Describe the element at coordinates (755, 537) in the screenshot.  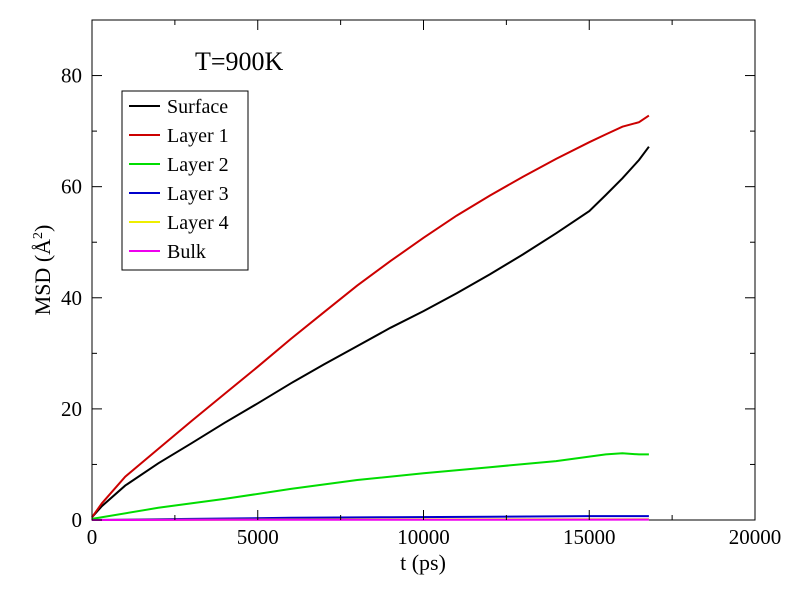
I see `x-tick-label: 20000` at that location.